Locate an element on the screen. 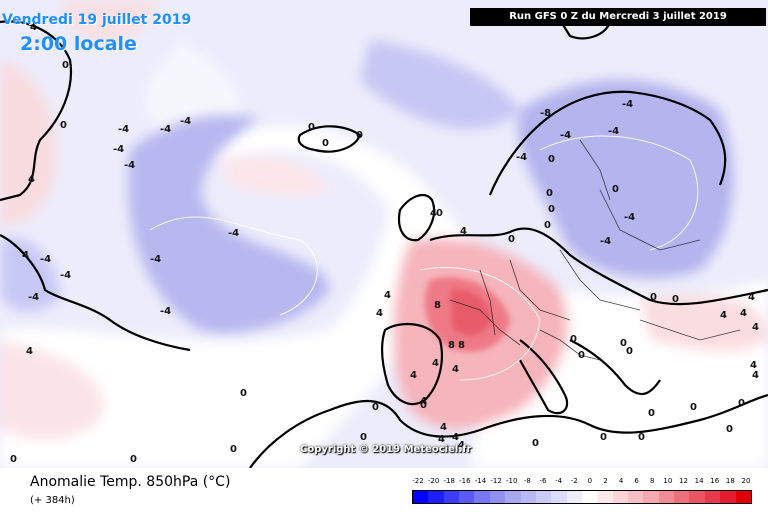 Image resolution: width=768 pixels, height=512 pixels. coastline-europe-north is located at coordinates (598, 266).